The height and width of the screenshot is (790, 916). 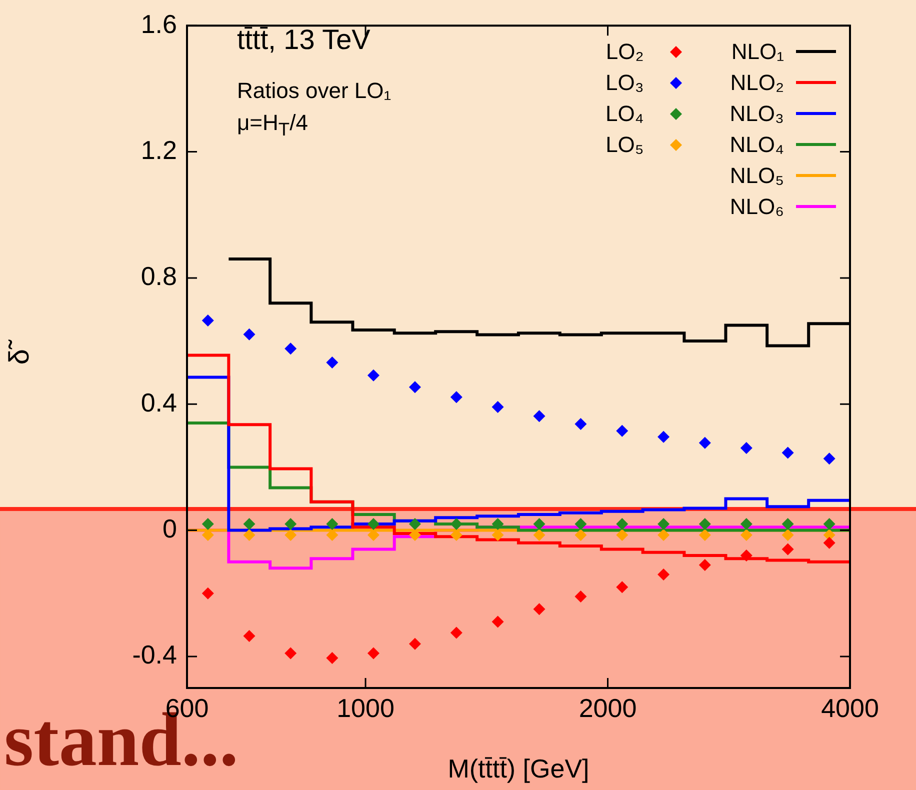 I want to click on y-tick-label: 0.4, so click(x=158, y=402).